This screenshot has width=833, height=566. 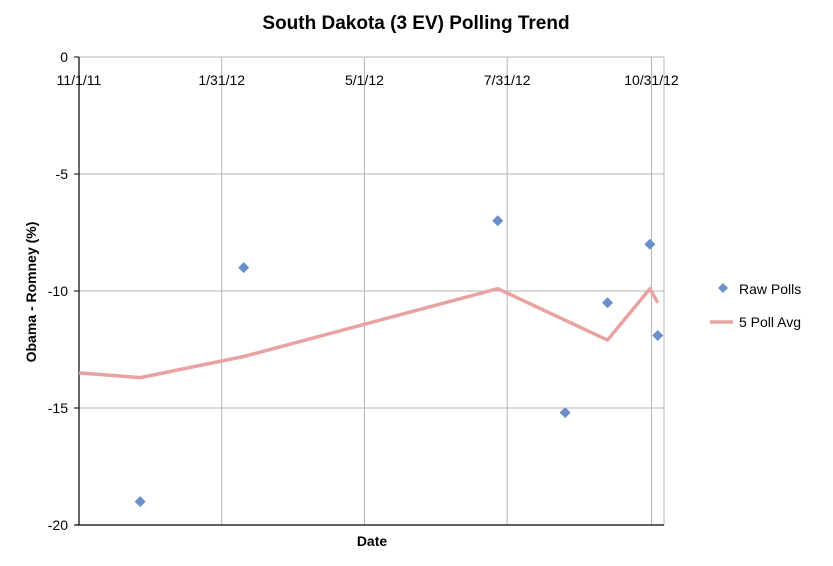 I want to click on y-tick-label-0: 0, so click(x=64, y=57).